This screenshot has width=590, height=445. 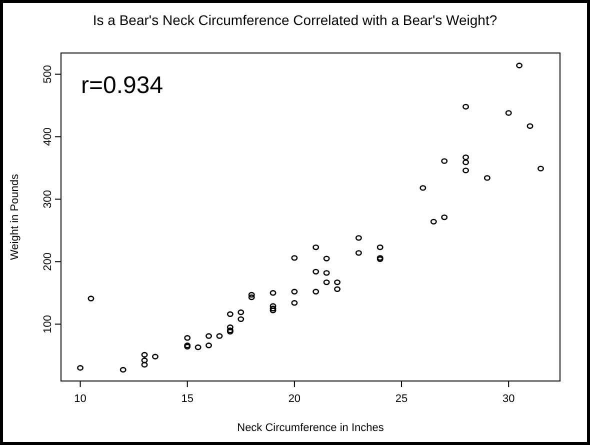 What do you see at coordinates (310, 428) in the screenshot?
I see `x-axis-title: Neck Circumference in Inches` at bounding box center [310, 428].